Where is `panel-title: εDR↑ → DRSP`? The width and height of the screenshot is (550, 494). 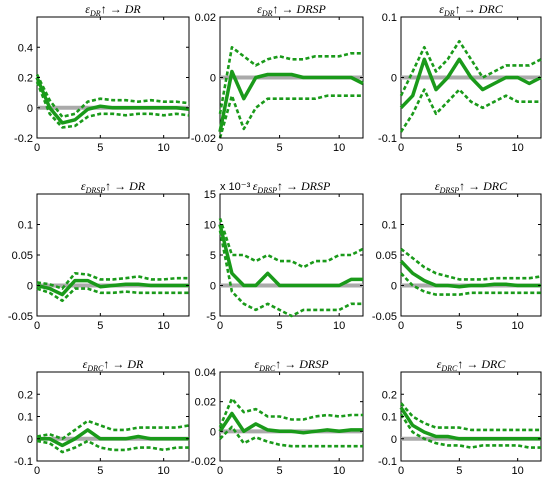
panel-title: εDR↑ → DRSP is located at coordinates (291, 10).